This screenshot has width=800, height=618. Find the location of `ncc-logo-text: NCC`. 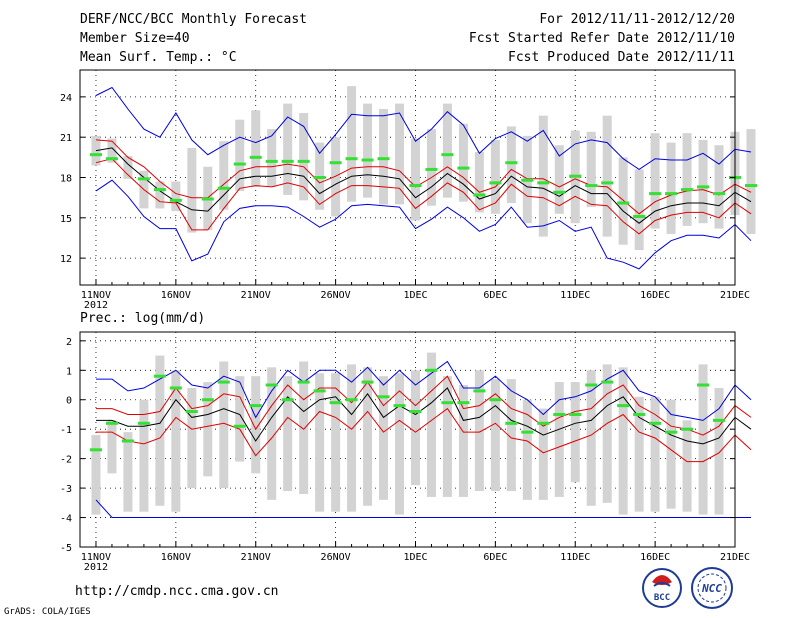

ncc-logo-text: NCC is located at coordinates (711, 588).